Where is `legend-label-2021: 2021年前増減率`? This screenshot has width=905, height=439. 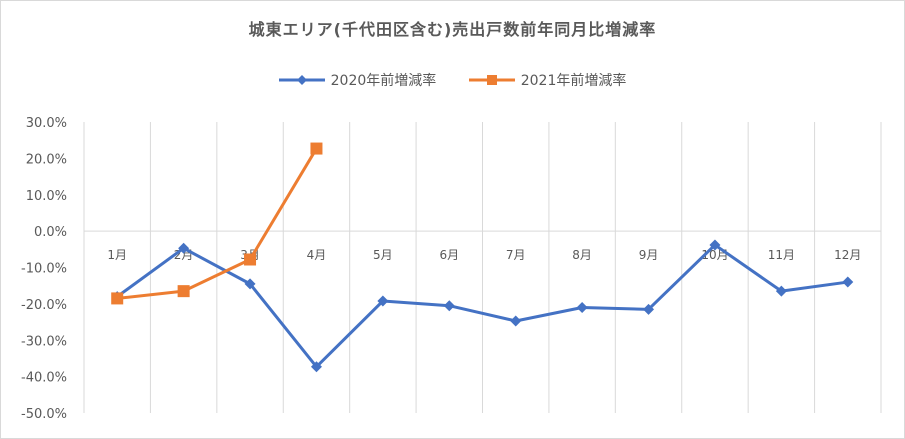
legend-label-2021: 2021年前増減率 is located at coordinates (573, 81).